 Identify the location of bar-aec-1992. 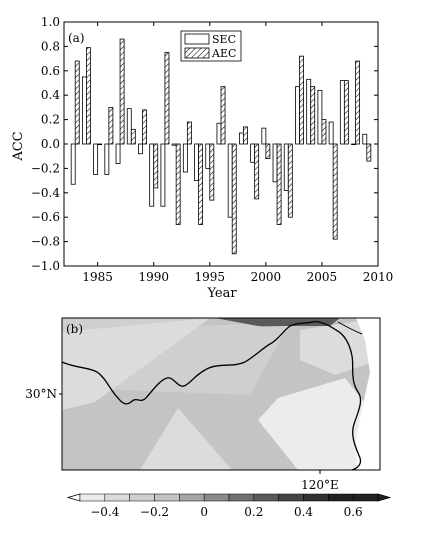
(178, 184).